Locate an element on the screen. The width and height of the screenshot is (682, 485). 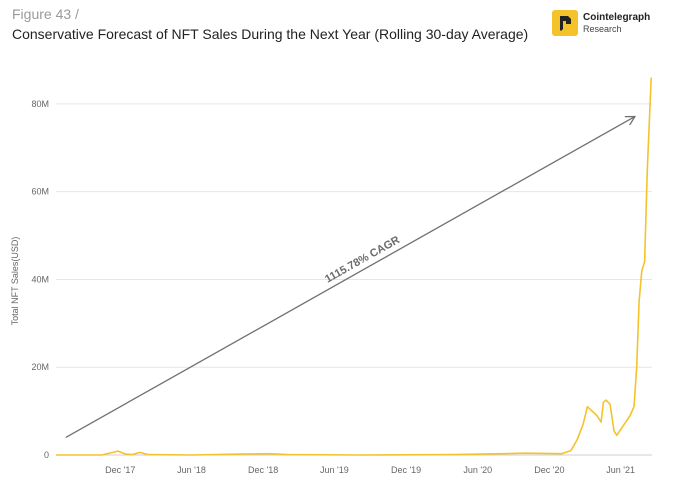
cagr-annotation: 1115.78% CAGR is located at coordinates (362, 260).